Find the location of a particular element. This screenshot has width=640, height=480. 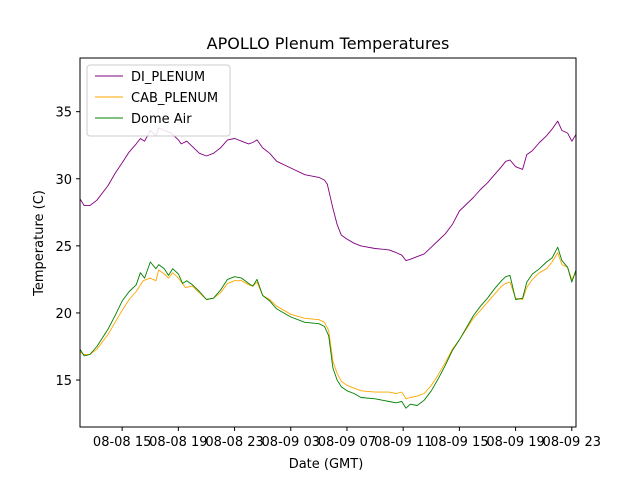

y-tick-label: 30 is located at coordinates (63, 180).